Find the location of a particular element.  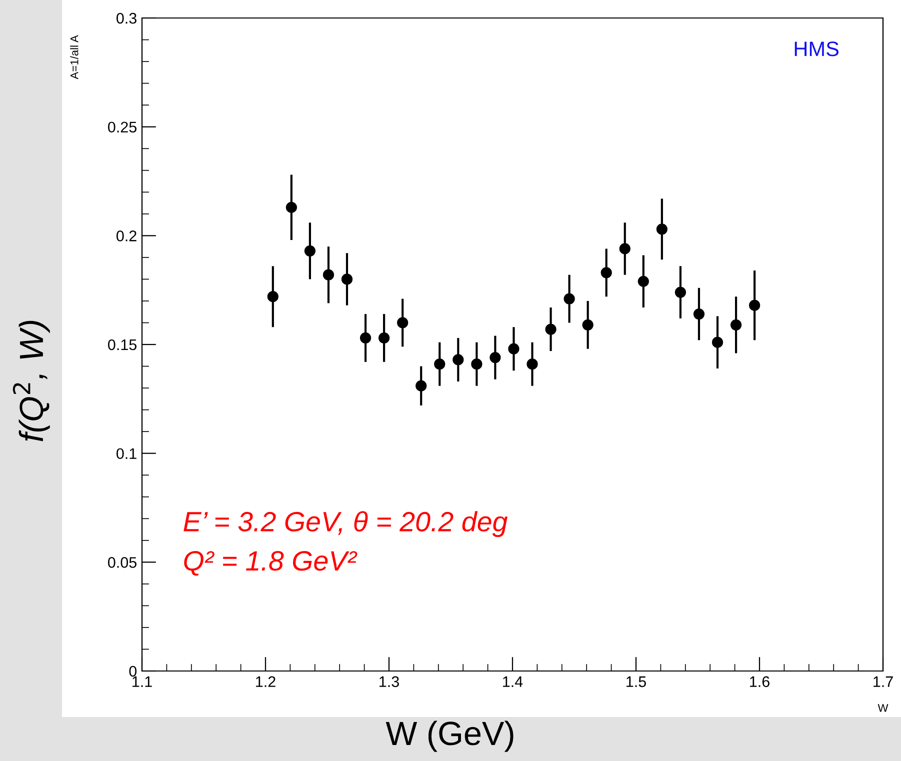

x-axis-title: W (GeV) is located at coordinates (450, 736).